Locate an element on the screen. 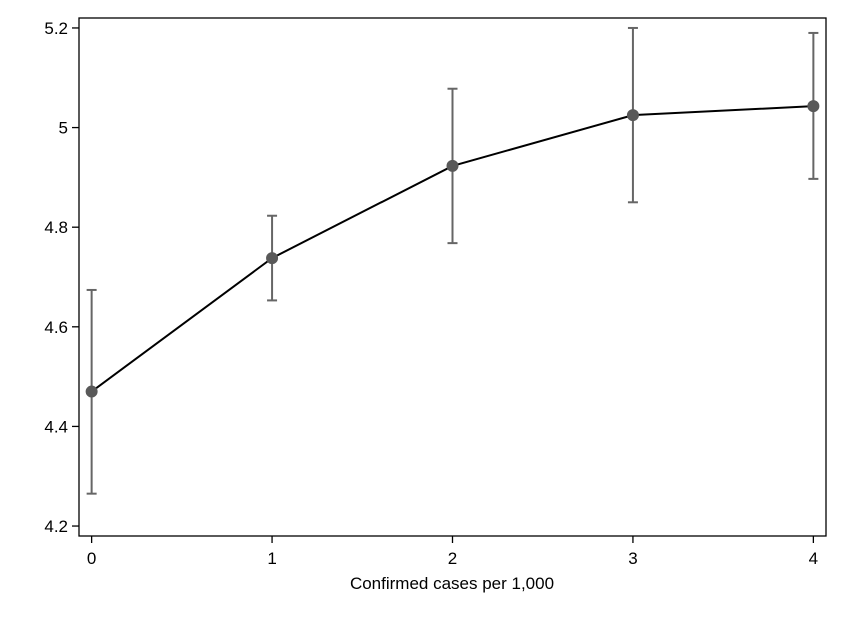 The height and width of the screenshot is (620, 850). y-axis: 4.2 4.4 4.6 4.8 5 5.2 is located at coordinates (61, 277).